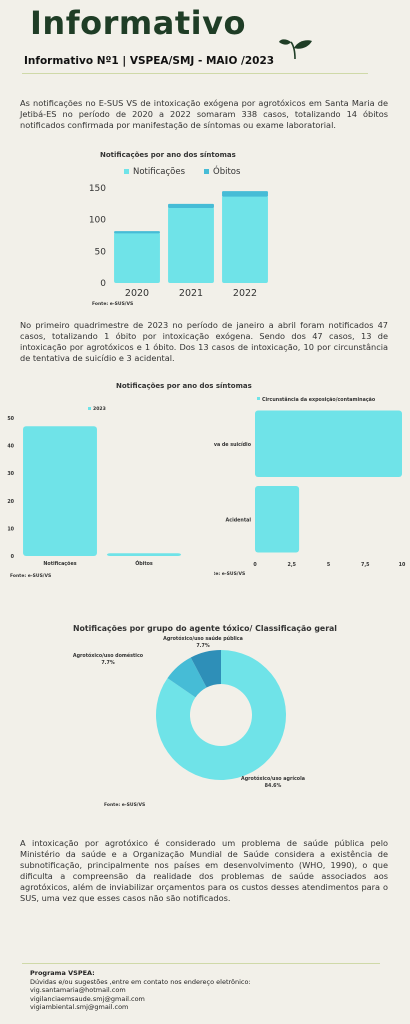 This screenshot has width=410, height=1024. What do you see at coordinates (273, 786) in the screenshot?
I see `slice-percent: 84.6%` at bounding box center [273, 786].